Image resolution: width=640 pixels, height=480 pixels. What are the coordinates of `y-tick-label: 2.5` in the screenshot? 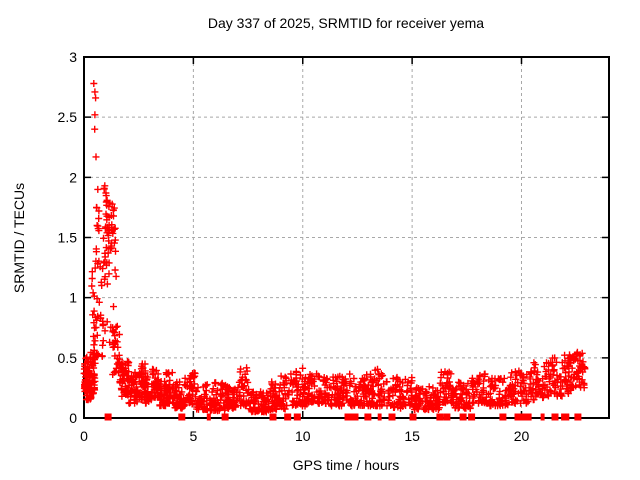 It's located at (68, 117).